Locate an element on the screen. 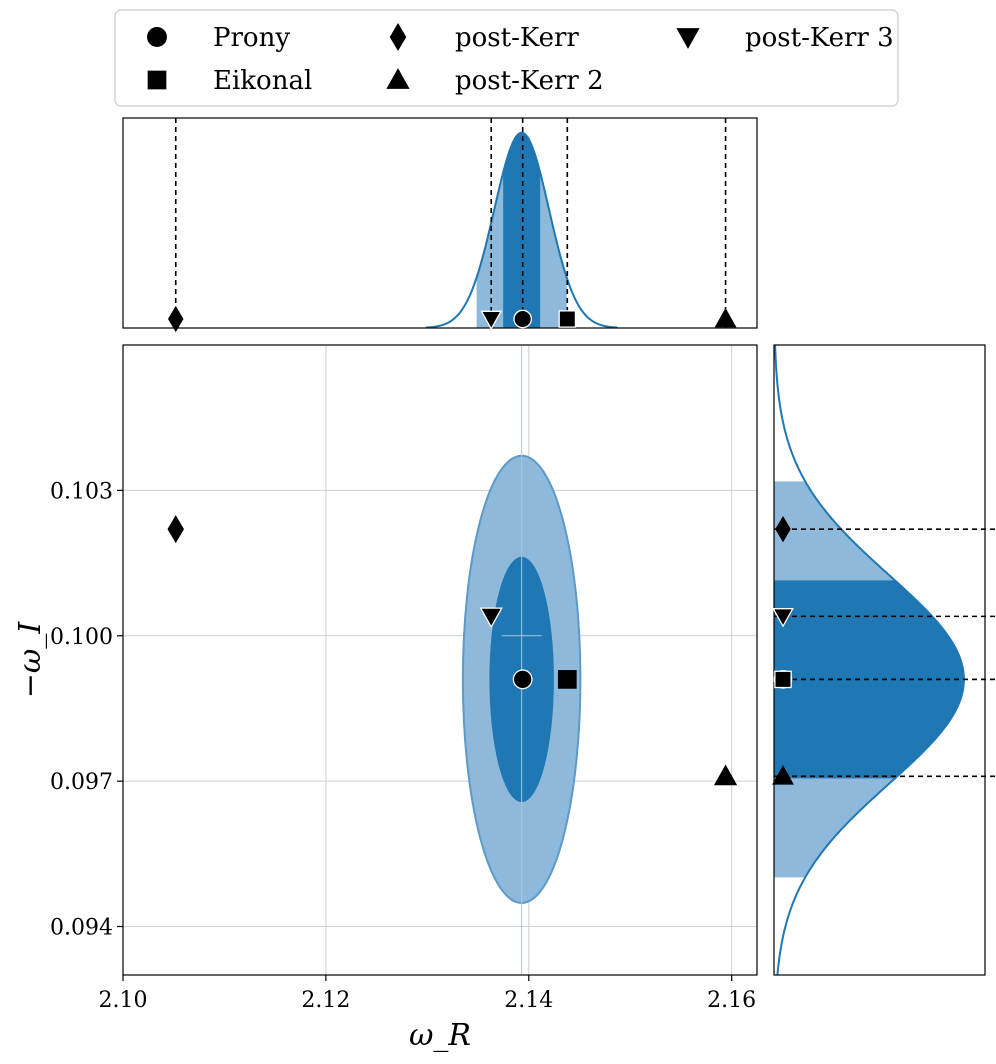 This screenshot has height=1064, width=996. right-marginal-panel is located at coordinates (884, 660).